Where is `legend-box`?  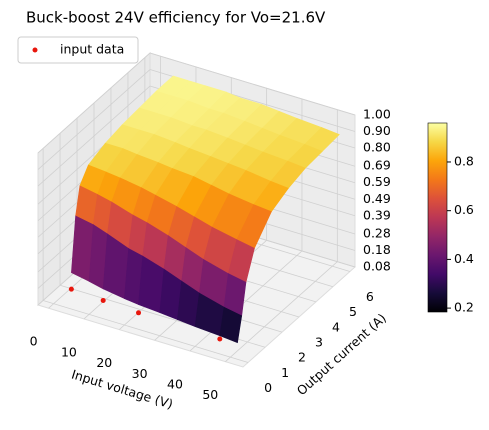 legend-box is located at coordinates (78, 50).